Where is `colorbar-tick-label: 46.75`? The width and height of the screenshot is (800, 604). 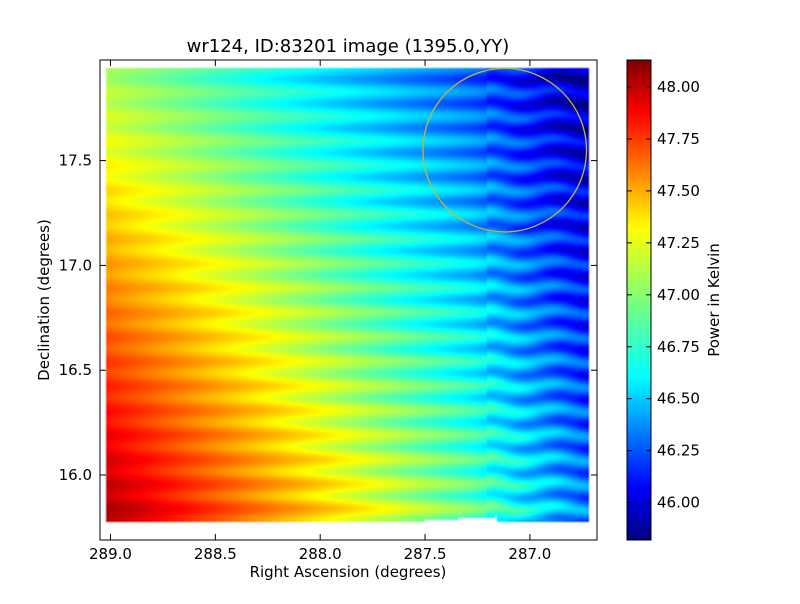
colorbar-tick-label: 46.75 is located at coordinates (678, 347).